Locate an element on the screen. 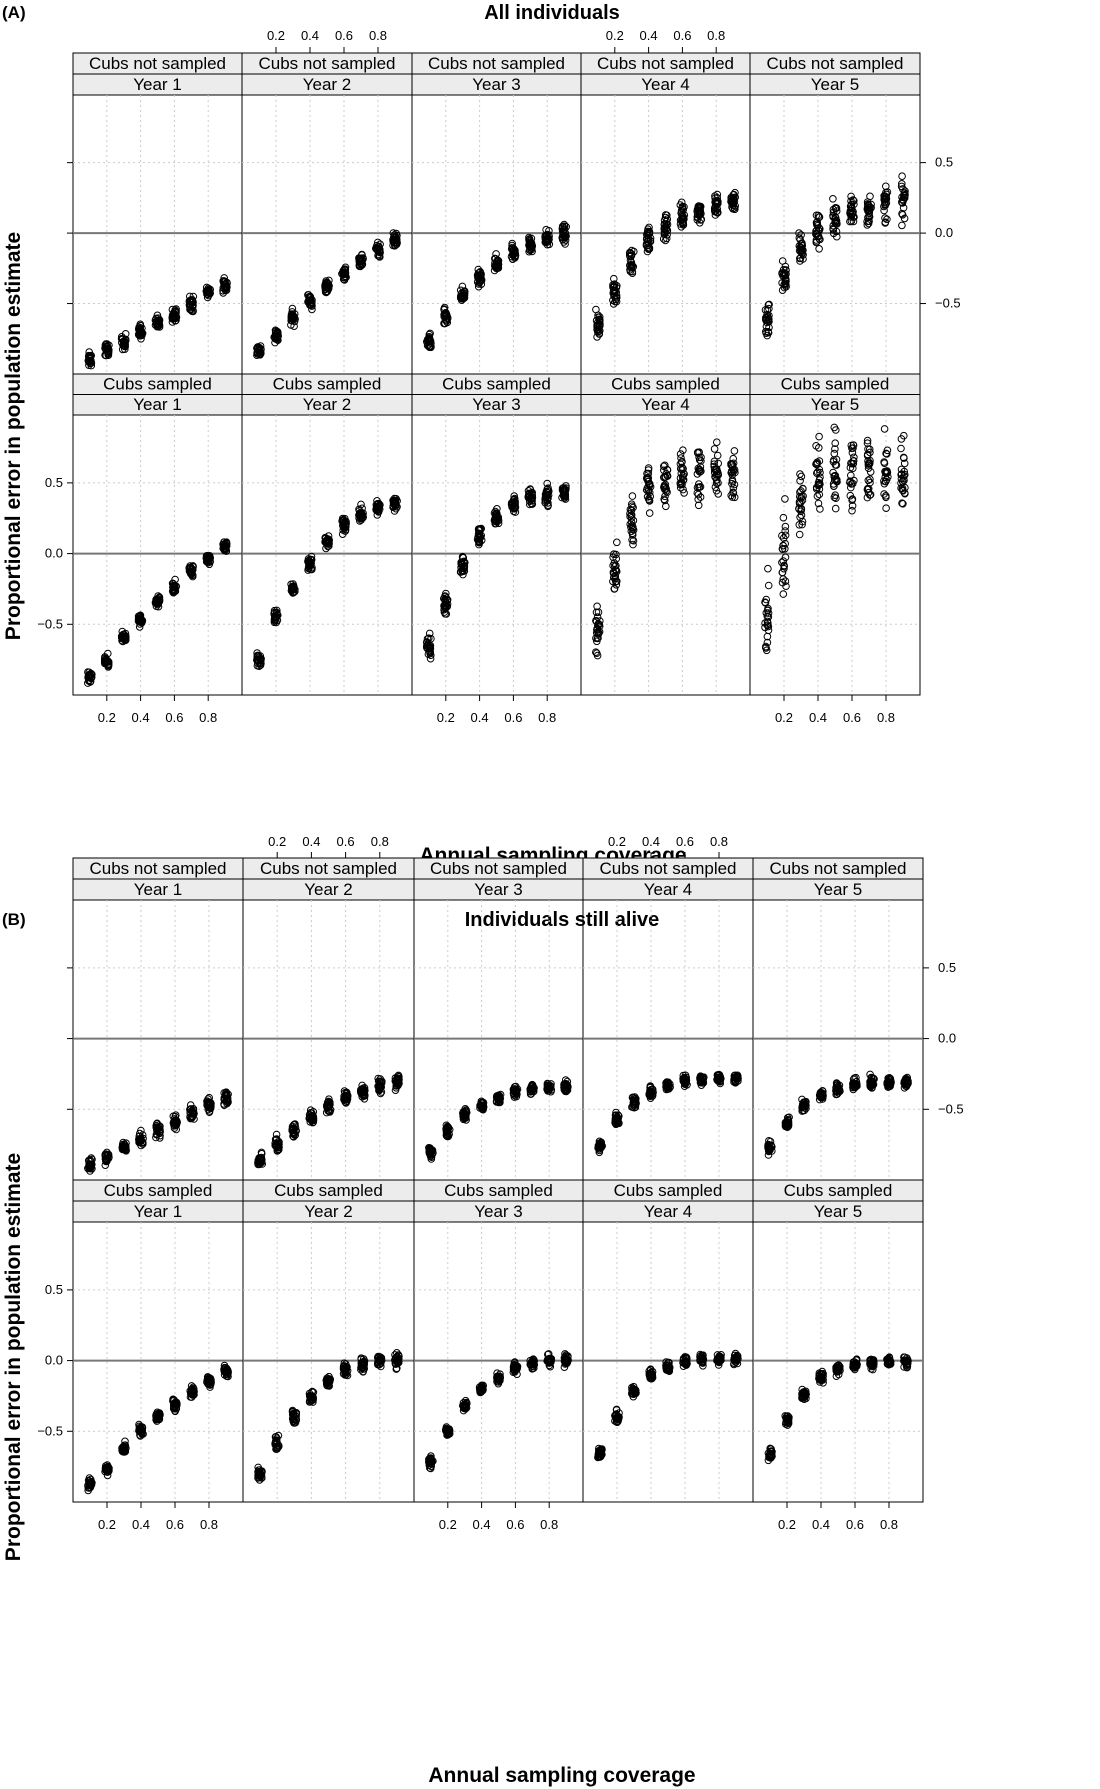 This screenshot has width=1100, height=1789. strip-year-text: Year 4 is located at coordinates (668, 889).